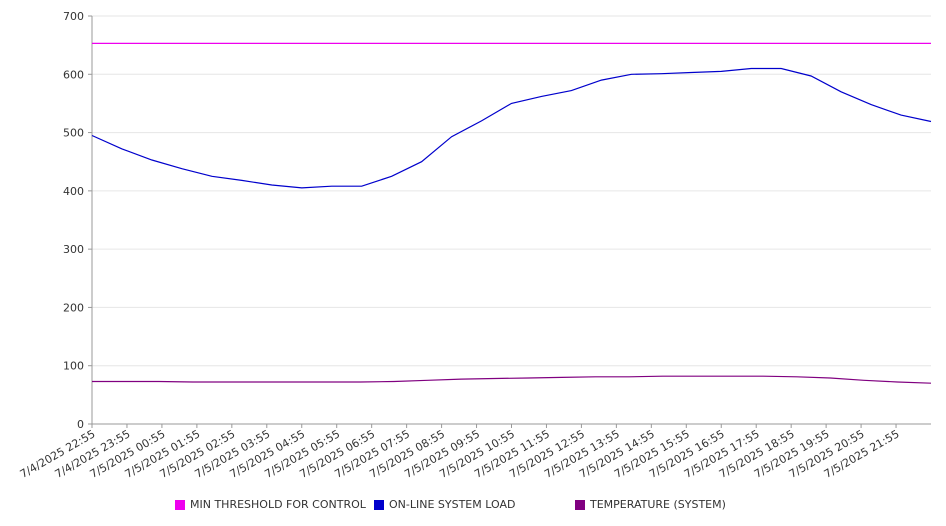 This screenshot has width=946, height=526. I want to click on legend-label: ON-LINE SYSTEM LOAD, so click(452, 504).